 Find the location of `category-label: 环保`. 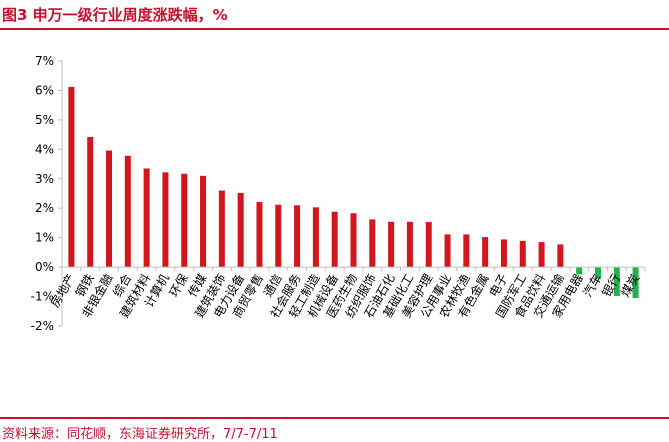

category-label: 环保 is located at coordinates (179, 286).